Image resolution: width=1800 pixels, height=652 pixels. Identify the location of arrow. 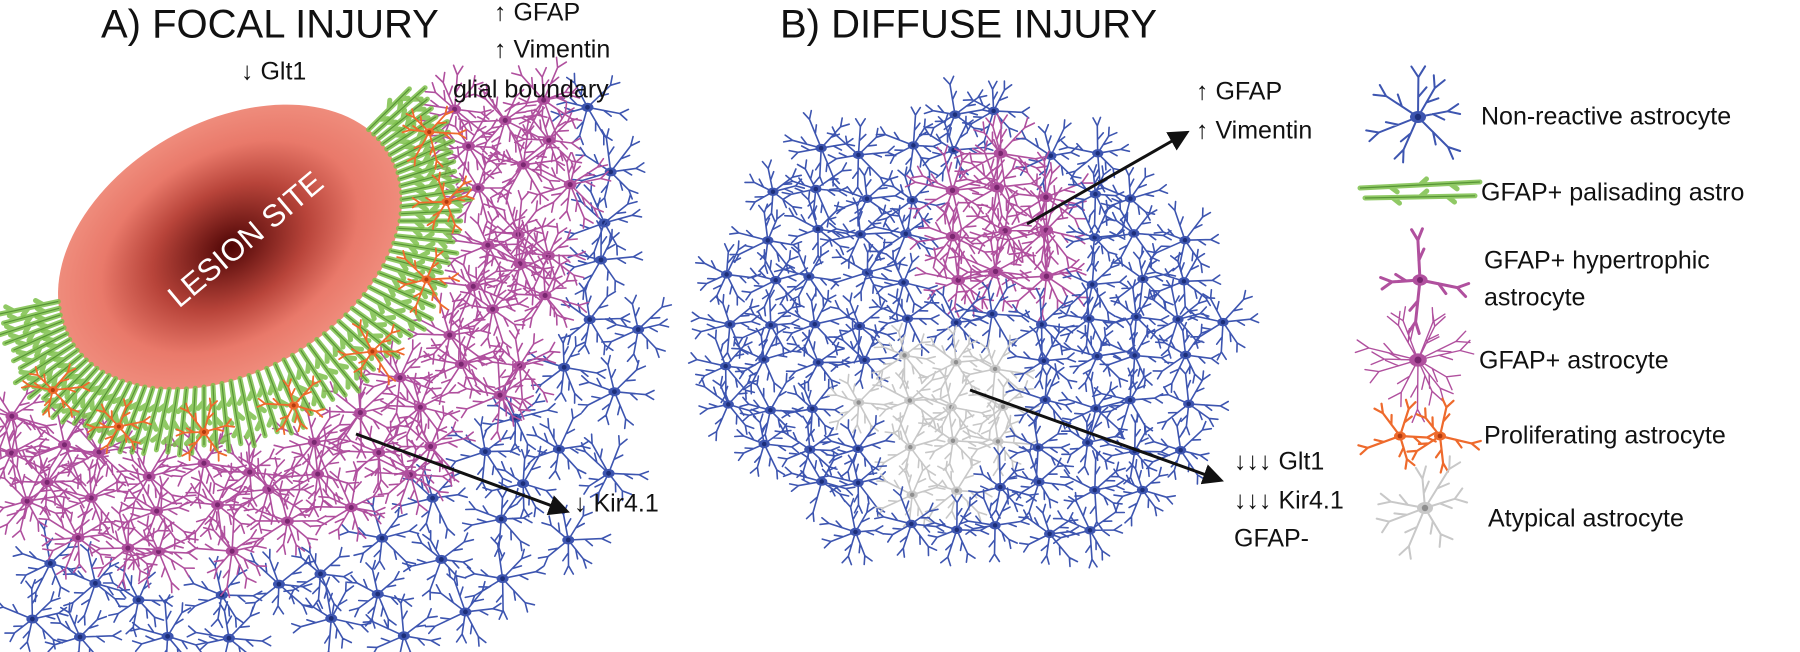
(462, 474).